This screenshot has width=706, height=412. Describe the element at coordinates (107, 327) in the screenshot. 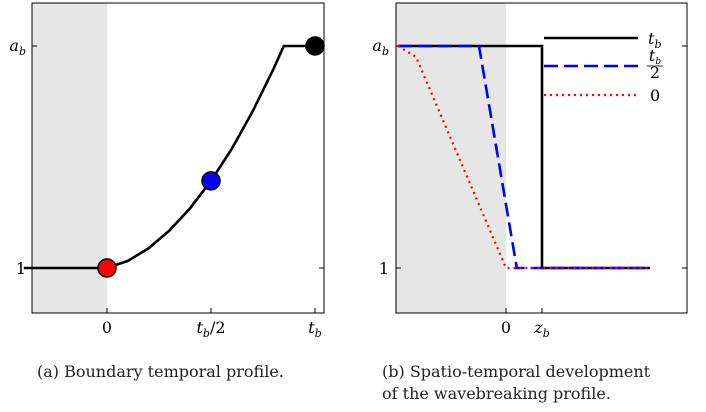

I see `panel-a-xtick-label-0: 0` at that location.